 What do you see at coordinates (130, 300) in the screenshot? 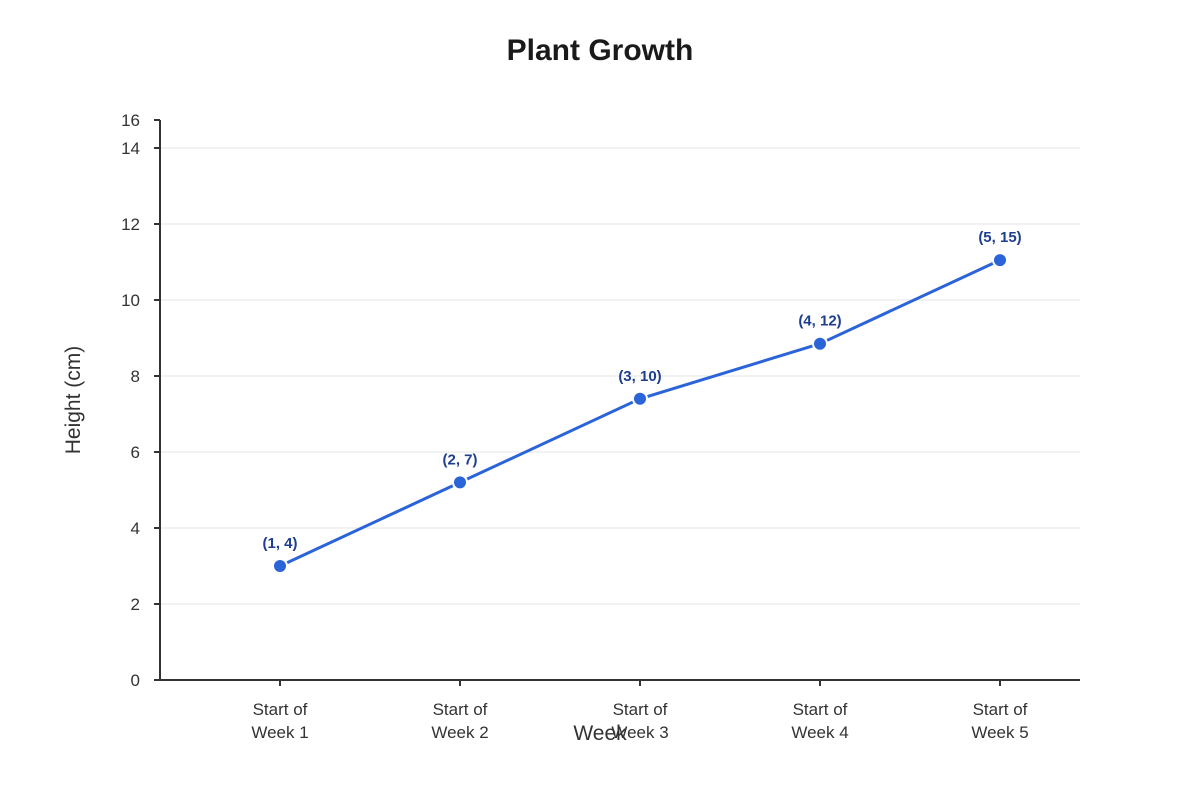
I see `y-tick-label-10: 10` at bounding box center [130, 300].